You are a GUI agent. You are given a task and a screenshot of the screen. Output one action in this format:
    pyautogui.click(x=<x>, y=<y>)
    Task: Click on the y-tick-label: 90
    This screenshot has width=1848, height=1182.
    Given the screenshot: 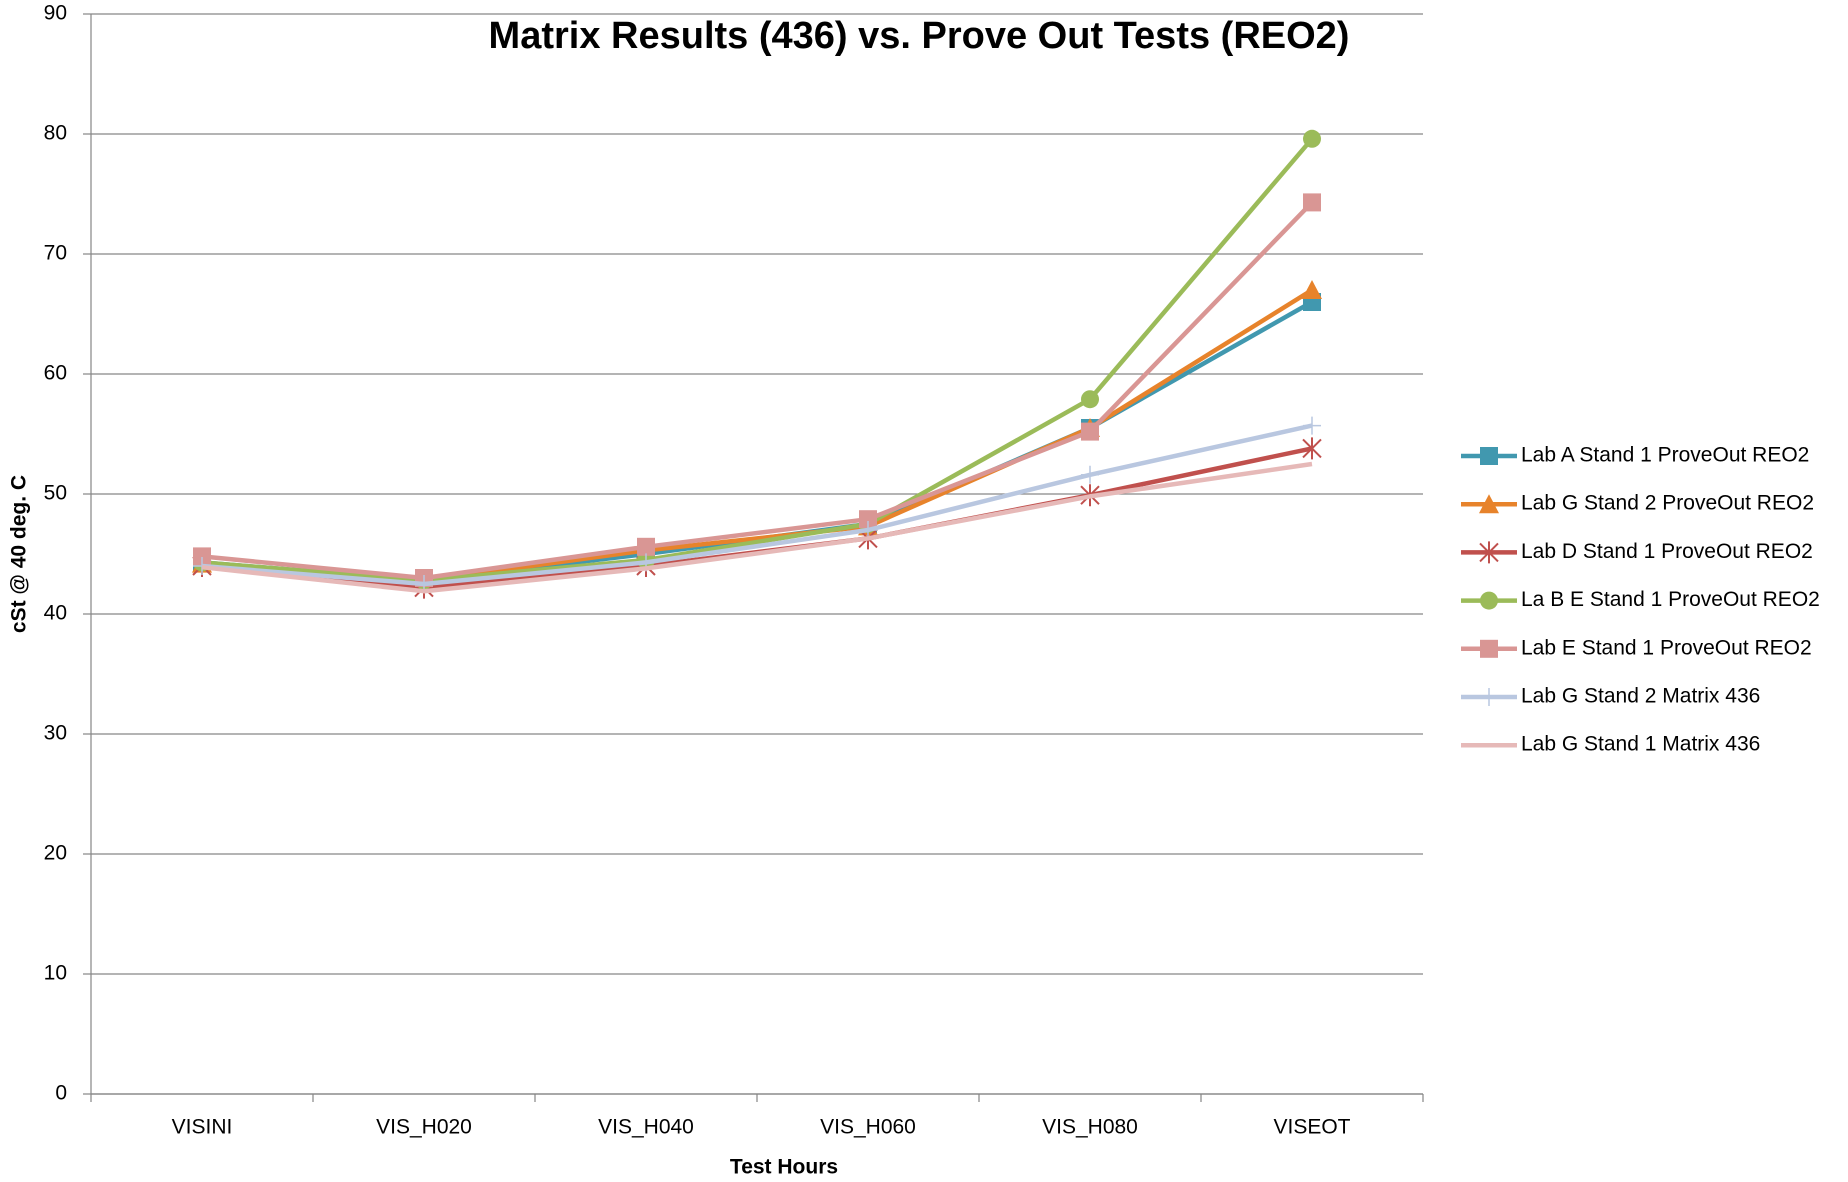 What is the action you would take?
    pyautogui.click(x=55, y=13)
    